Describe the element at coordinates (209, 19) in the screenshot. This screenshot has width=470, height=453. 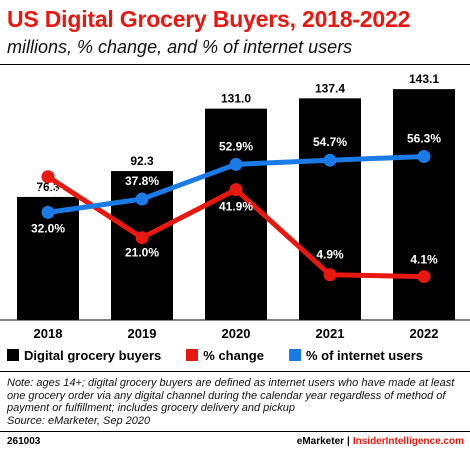
I see `chart-title: US Digital Grocery Buyers, 2018-2022` at that location.